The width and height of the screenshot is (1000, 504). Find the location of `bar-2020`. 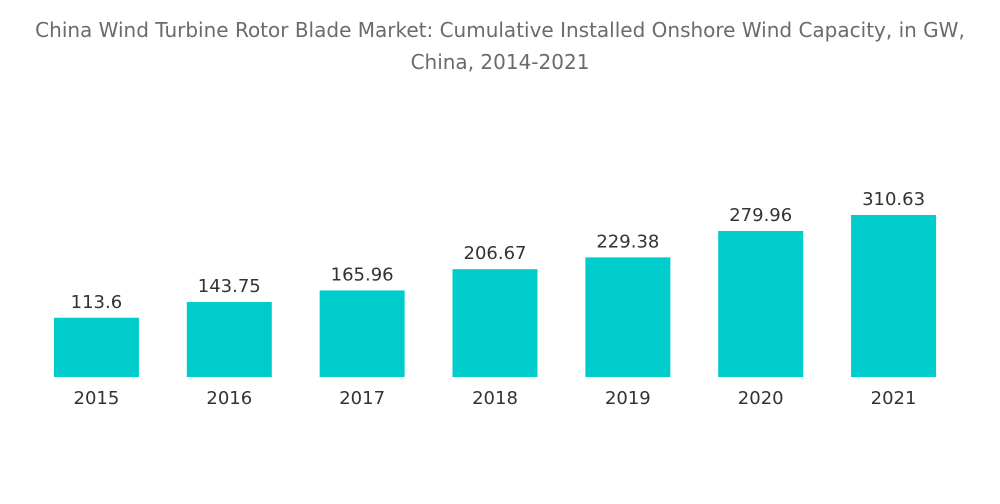

bar-2020 is located at coordinates (761, 303).